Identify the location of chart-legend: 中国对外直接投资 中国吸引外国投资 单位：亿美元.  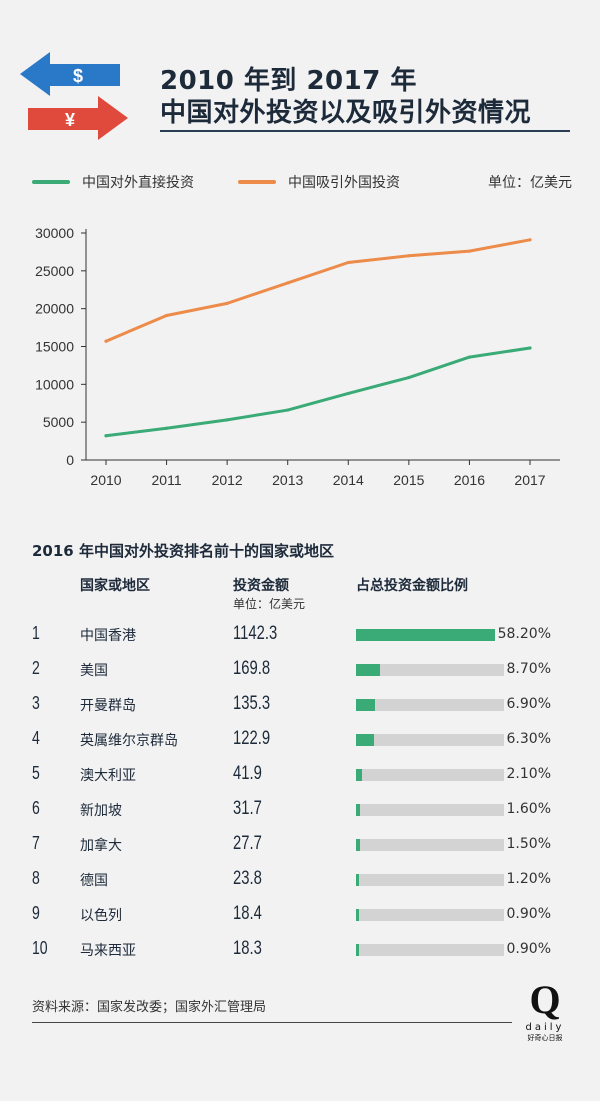
(302, 184).